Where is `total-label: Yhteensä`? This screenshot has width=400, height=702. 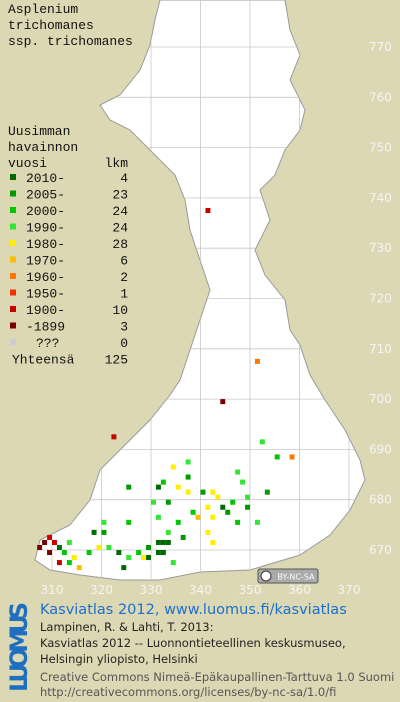 total-label: Yhteensä is located at coordinates (43, 360).